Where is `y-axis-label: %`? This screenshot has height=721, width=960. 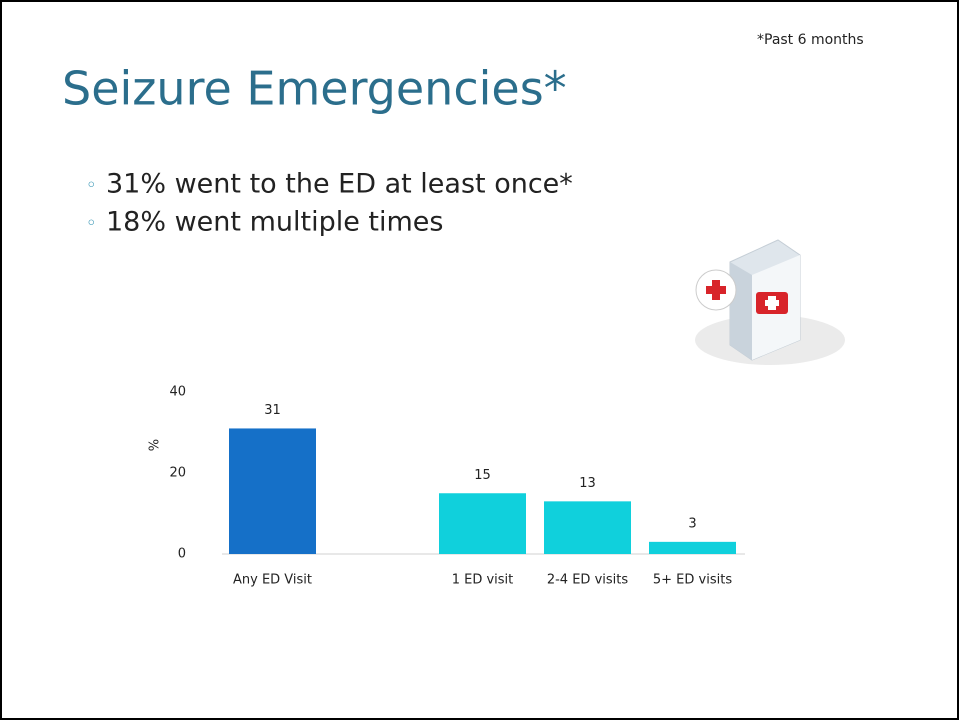 y-axis-label: % is located at coordinates (155, 445).